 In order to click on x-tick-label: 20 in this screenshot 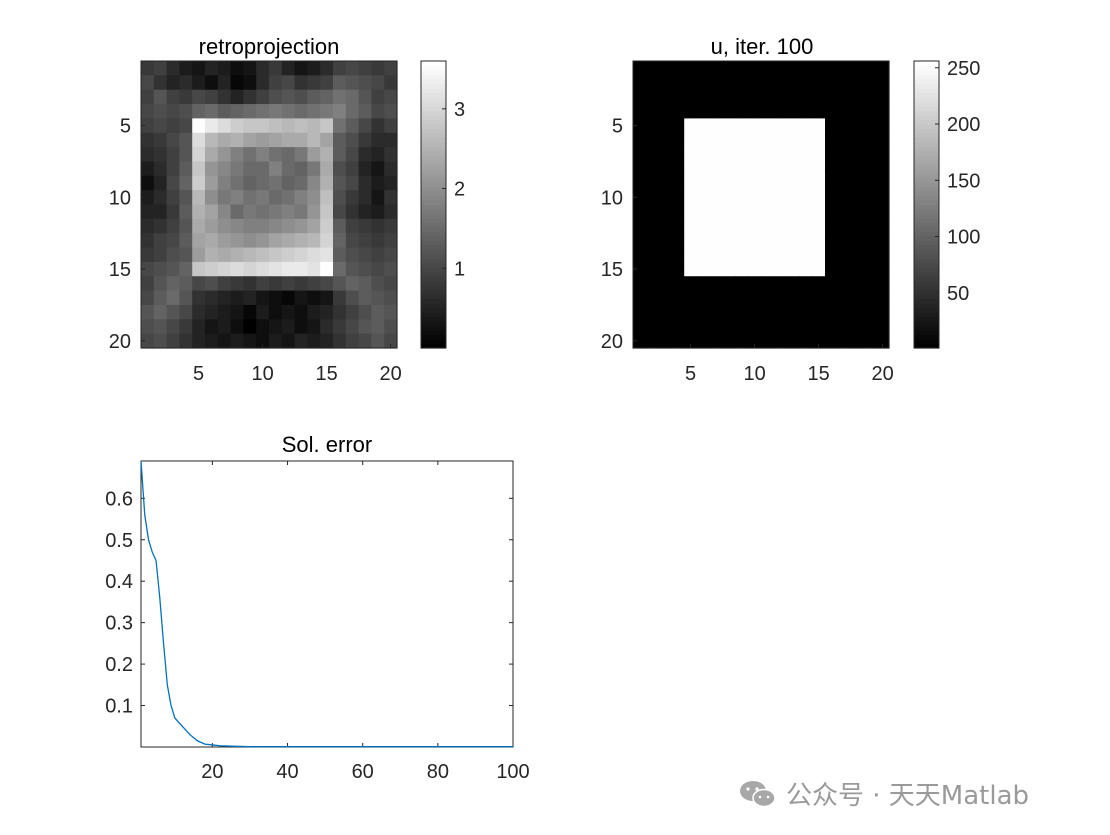, I will do `click(390, 374)`.